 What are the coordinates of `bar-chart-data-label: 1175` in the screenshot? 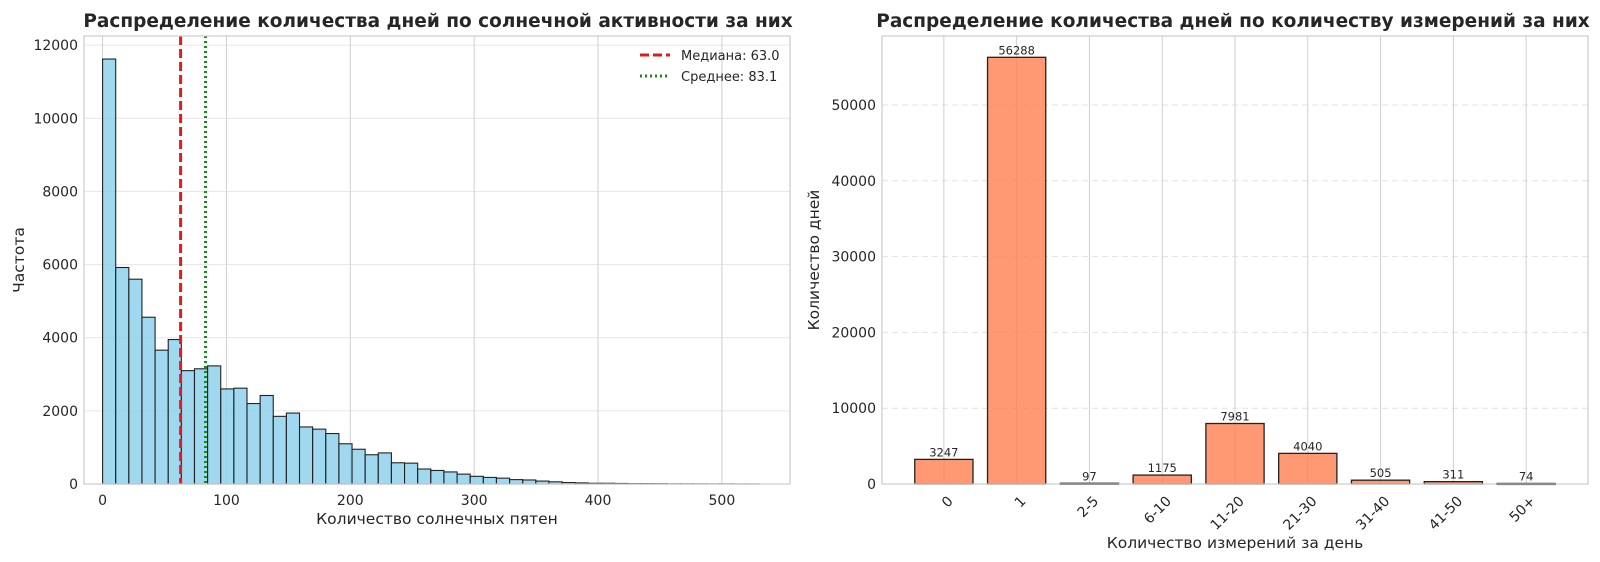 It's located at (1162, 468).